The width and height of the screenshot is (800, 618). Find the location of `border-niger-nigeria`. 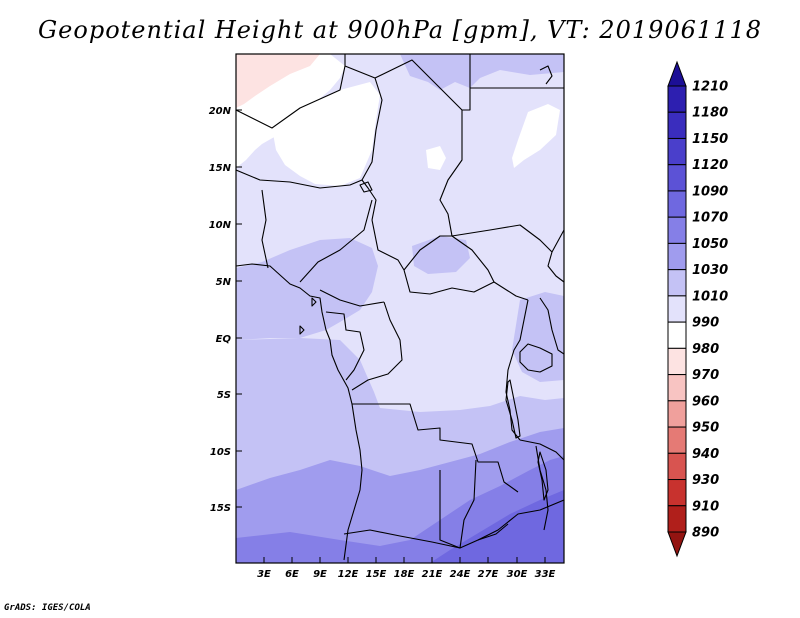

border-niger-nigeria is located at coordinates (299, 179).